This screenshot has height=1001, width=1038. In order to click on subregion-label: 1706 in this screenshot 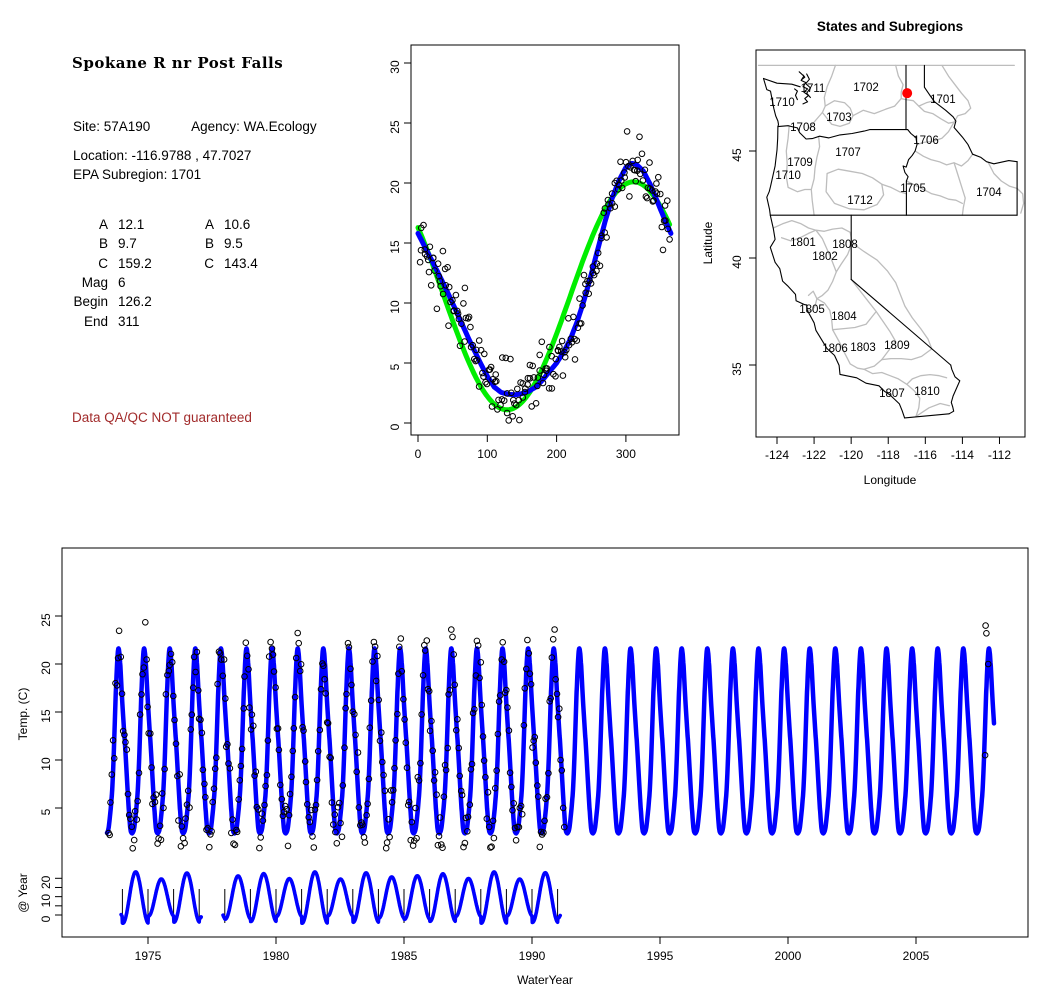, I will do `click(926, 141)`.